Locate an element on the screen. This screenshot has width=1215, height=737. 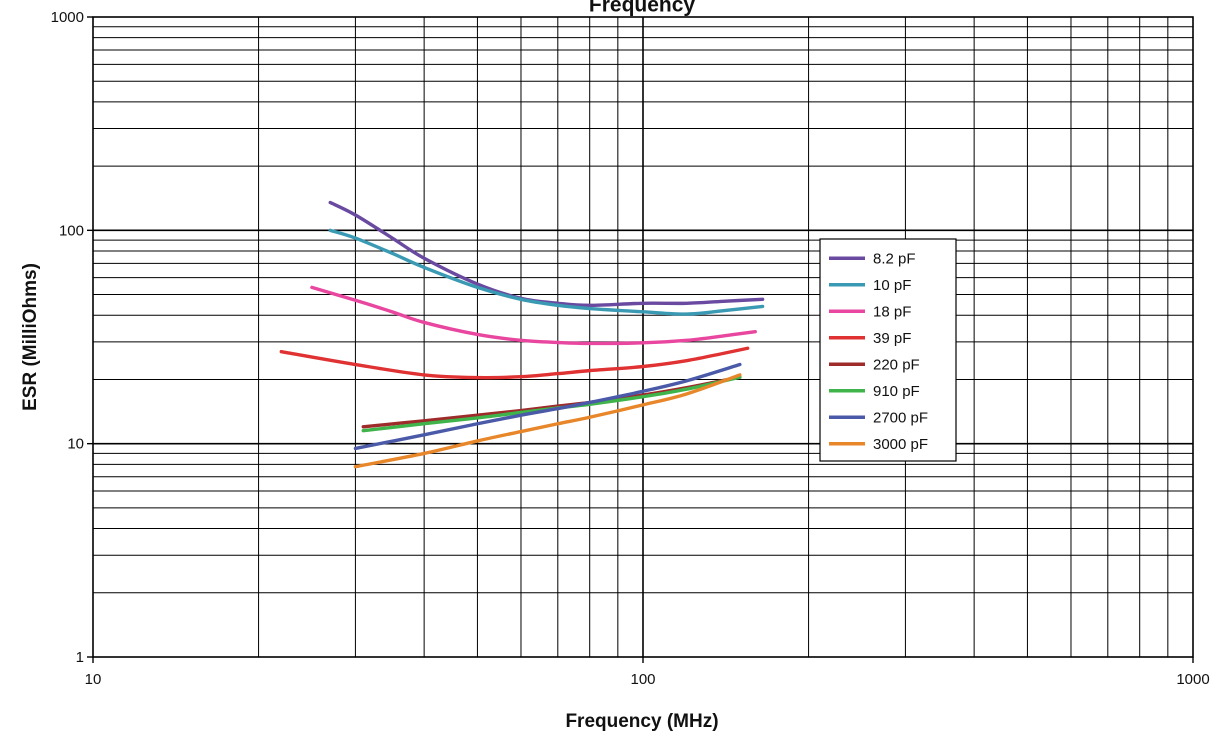
legend-item: 39 pF is located at coordinates (870, 338).